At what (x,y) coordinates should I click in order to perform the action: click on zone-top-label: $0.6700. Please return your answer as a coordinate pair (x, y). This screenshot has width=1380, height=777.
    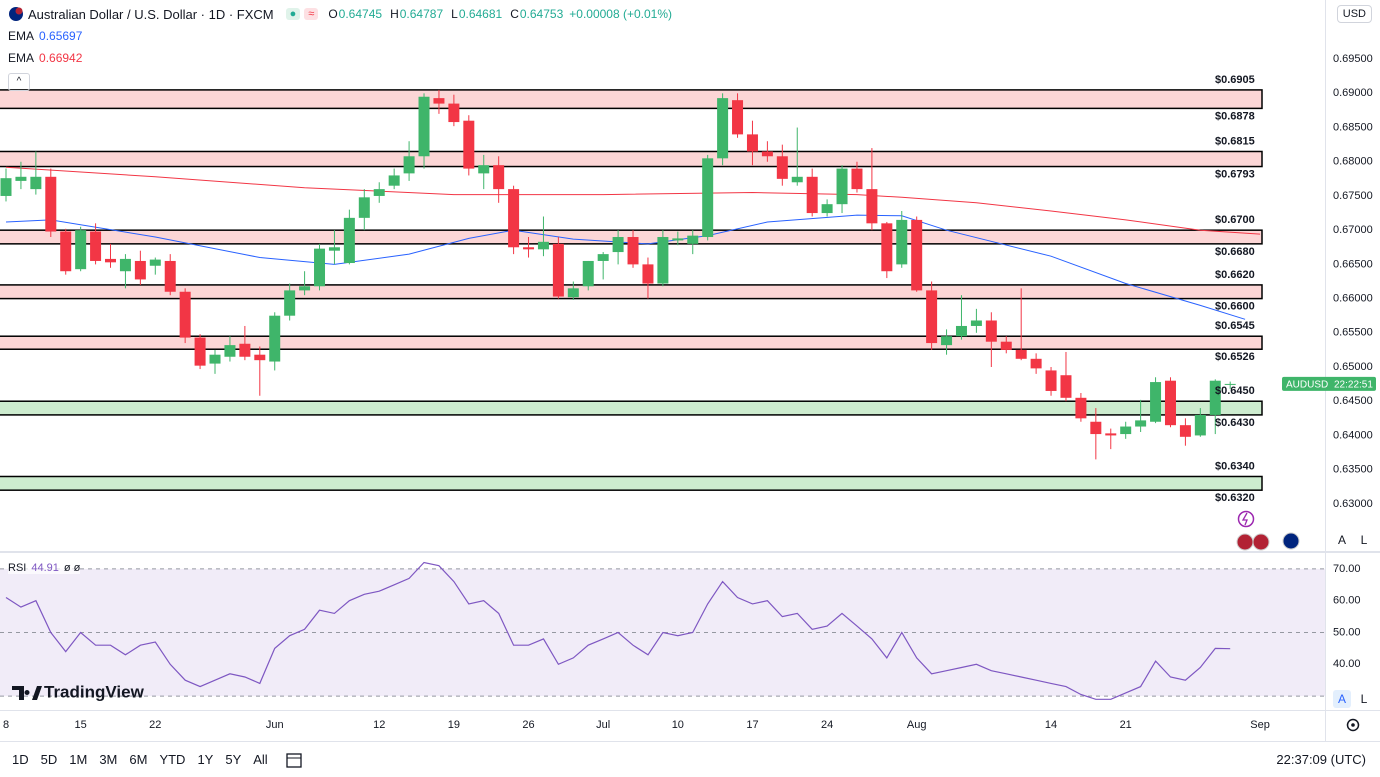
    Looking at the image, I should click on (1235, 220).